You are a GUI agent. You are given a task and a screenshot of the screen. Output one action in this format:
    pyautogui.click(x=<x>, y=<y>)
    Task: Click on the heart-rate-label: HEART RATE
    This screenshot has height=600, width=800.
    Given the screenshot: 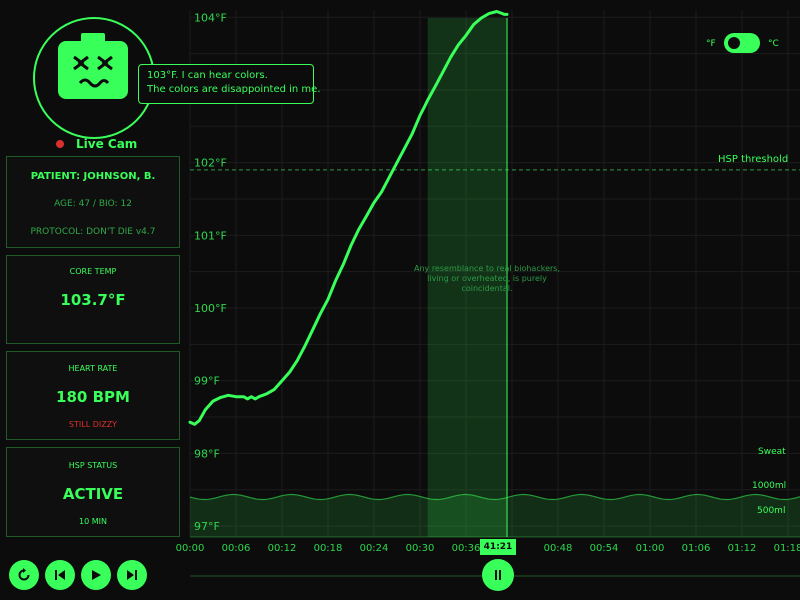 What is the action you would take?
    pyautogui.click(x=93, y=368)
    